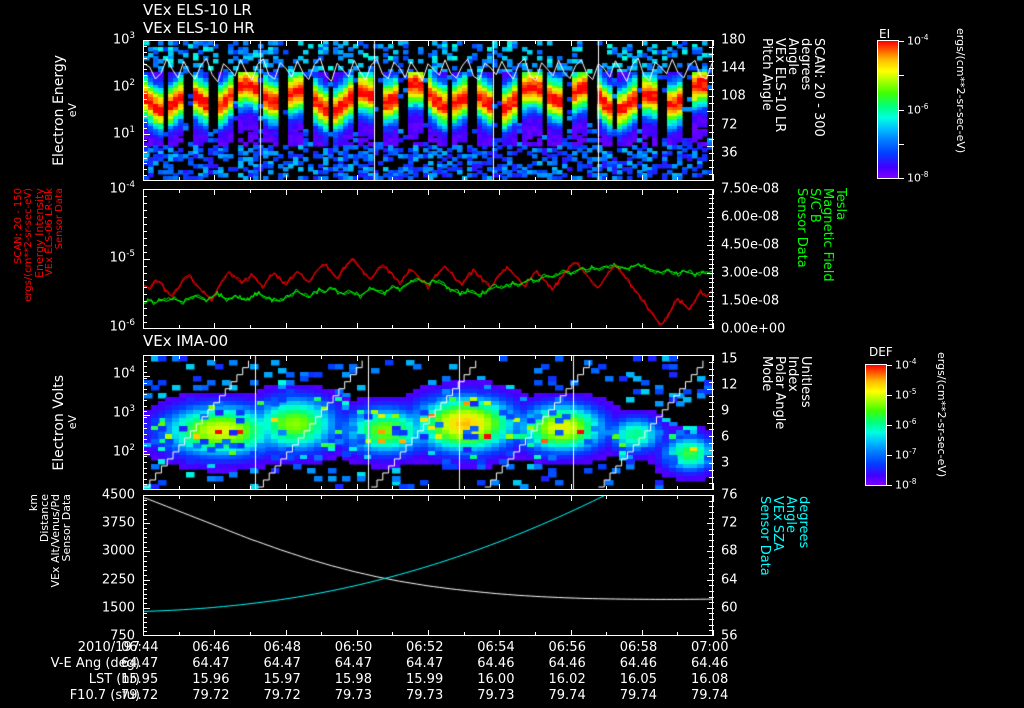 The height and width of the screenshot is (708, 1024). I want to click on table-cell: 15.98, so click(353, 679).